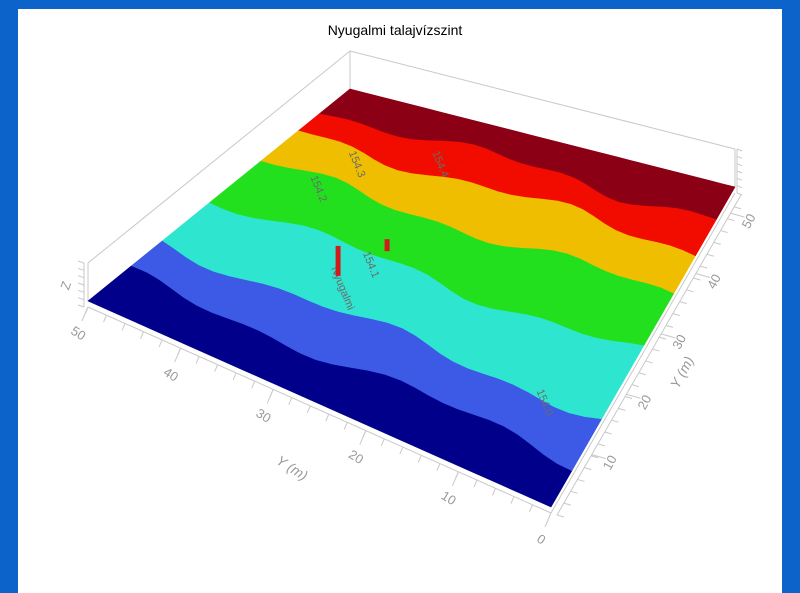 The height and width of the screenshot is (593, 800). What do you see at coordinates (649, 355) in the screenshot?
I see `y-axis-line` at bounding box center [649, 355].